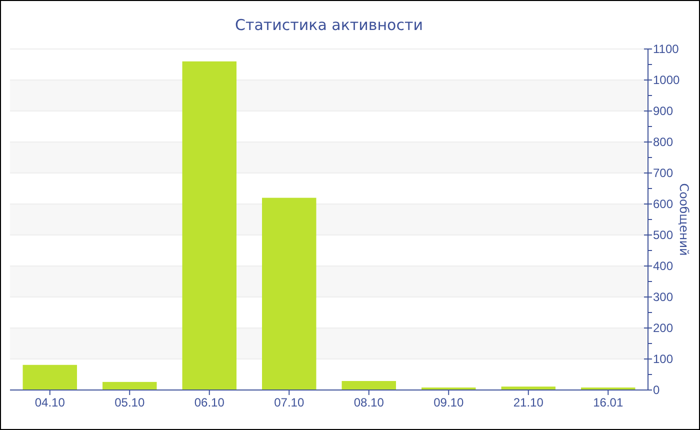  Describe the element at coordinates (663, 265) in the screenshot. I see `y-tick-label: 400` at that location.